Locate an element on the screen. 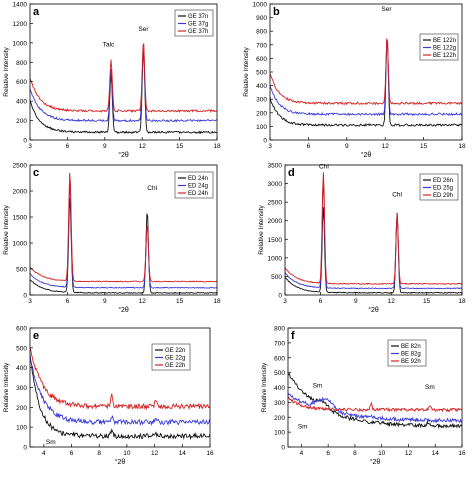  legend-label: ED 24n is located at coordinates (198, 179).